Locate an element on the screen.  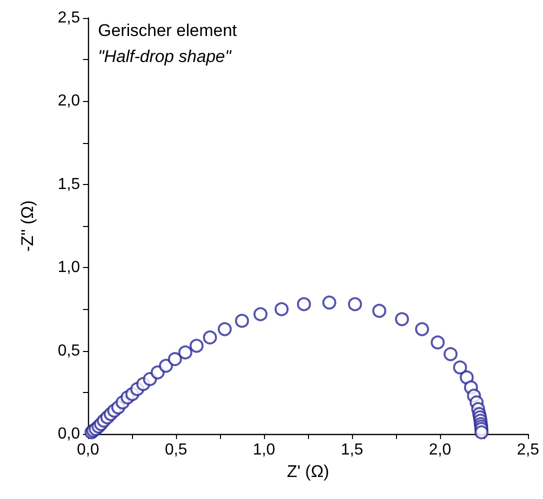
x-tick-label: 1,5 is located at coordinates (352, 450).